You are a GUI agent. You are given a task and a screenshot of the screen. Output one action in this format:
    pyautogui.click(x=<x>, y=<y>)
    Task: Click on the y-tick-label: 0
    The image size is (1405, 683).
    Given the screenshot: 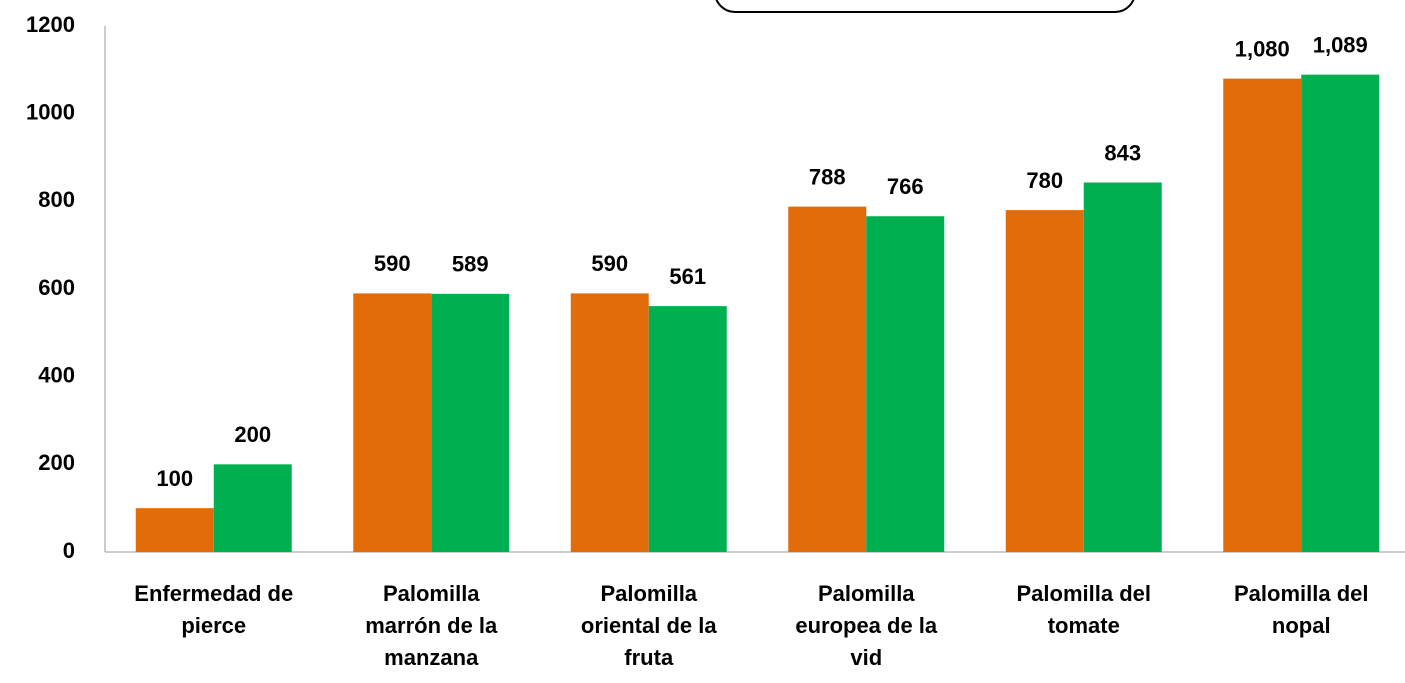 What is the action you would take?
    pyautogui.click(x=69, y=550)
    